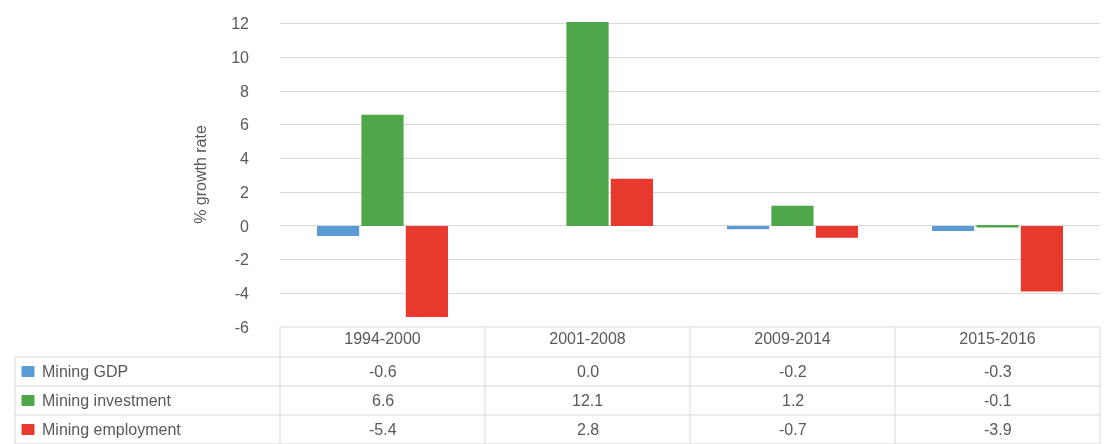  What do you see at coordinates (383, 400) in the screenshot?
I see `data-label: 6.6` at bounding box center [383, 400].